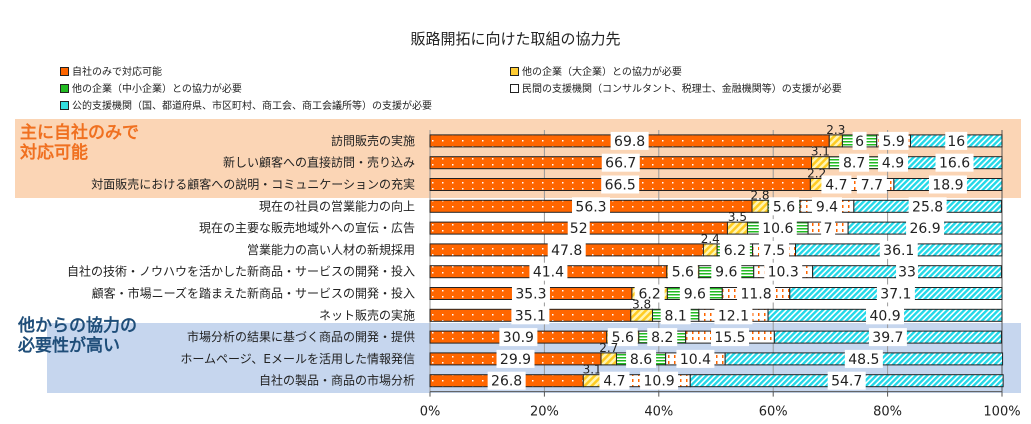  I want to click on data-label: 10.9, so click(659, 382).